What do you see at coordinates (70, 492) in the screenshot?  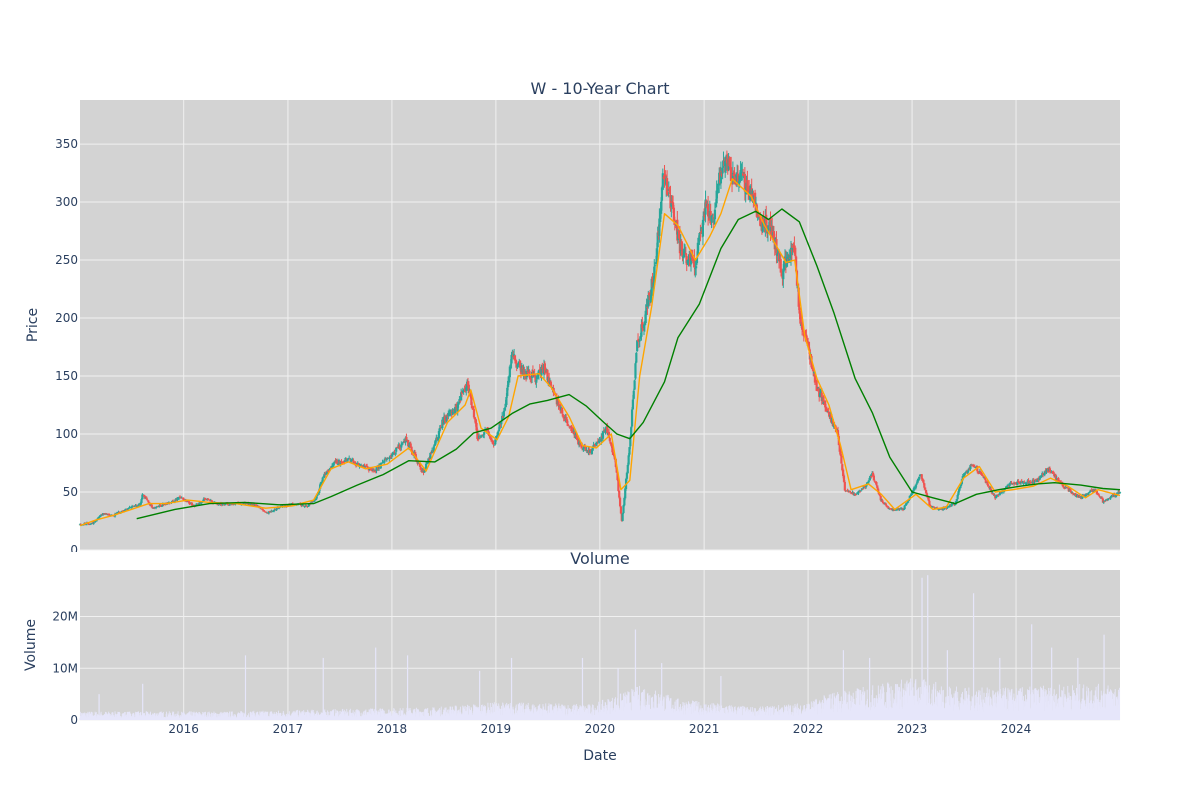 I see `price-y-tick-50: 50` at bounding box center [70, 492].